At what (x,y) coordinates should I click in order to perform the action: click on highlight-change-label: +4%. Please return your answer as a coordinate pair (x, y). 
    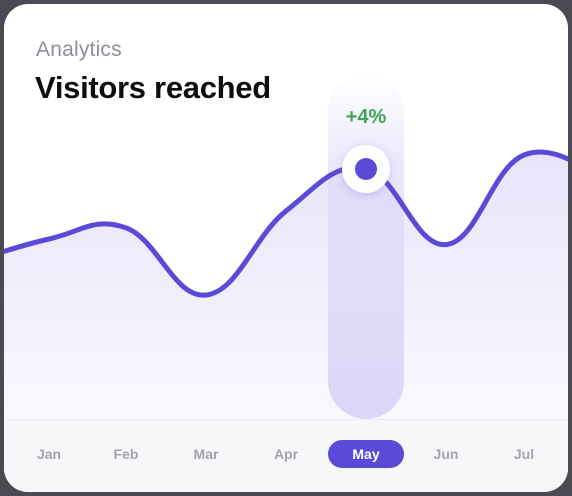
    Looking at the image, I should click on (366, 117).